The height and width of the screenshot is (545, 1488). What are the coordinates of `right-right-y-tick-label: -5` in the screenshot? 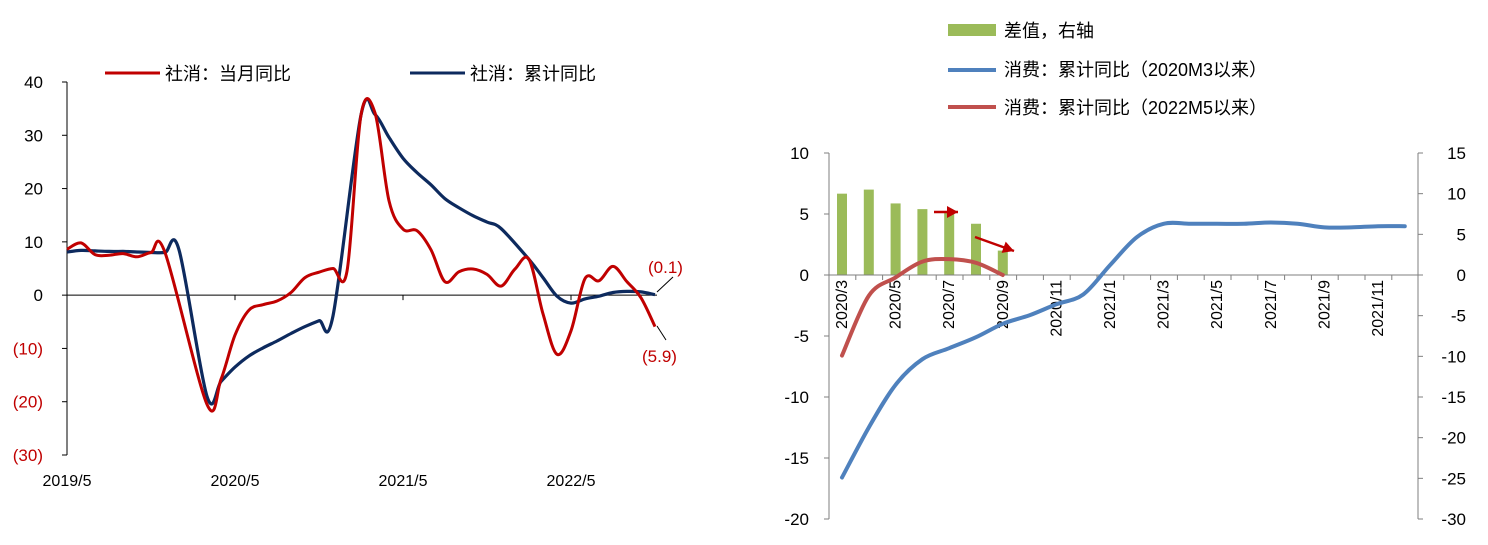 It's located at (1458, 316).